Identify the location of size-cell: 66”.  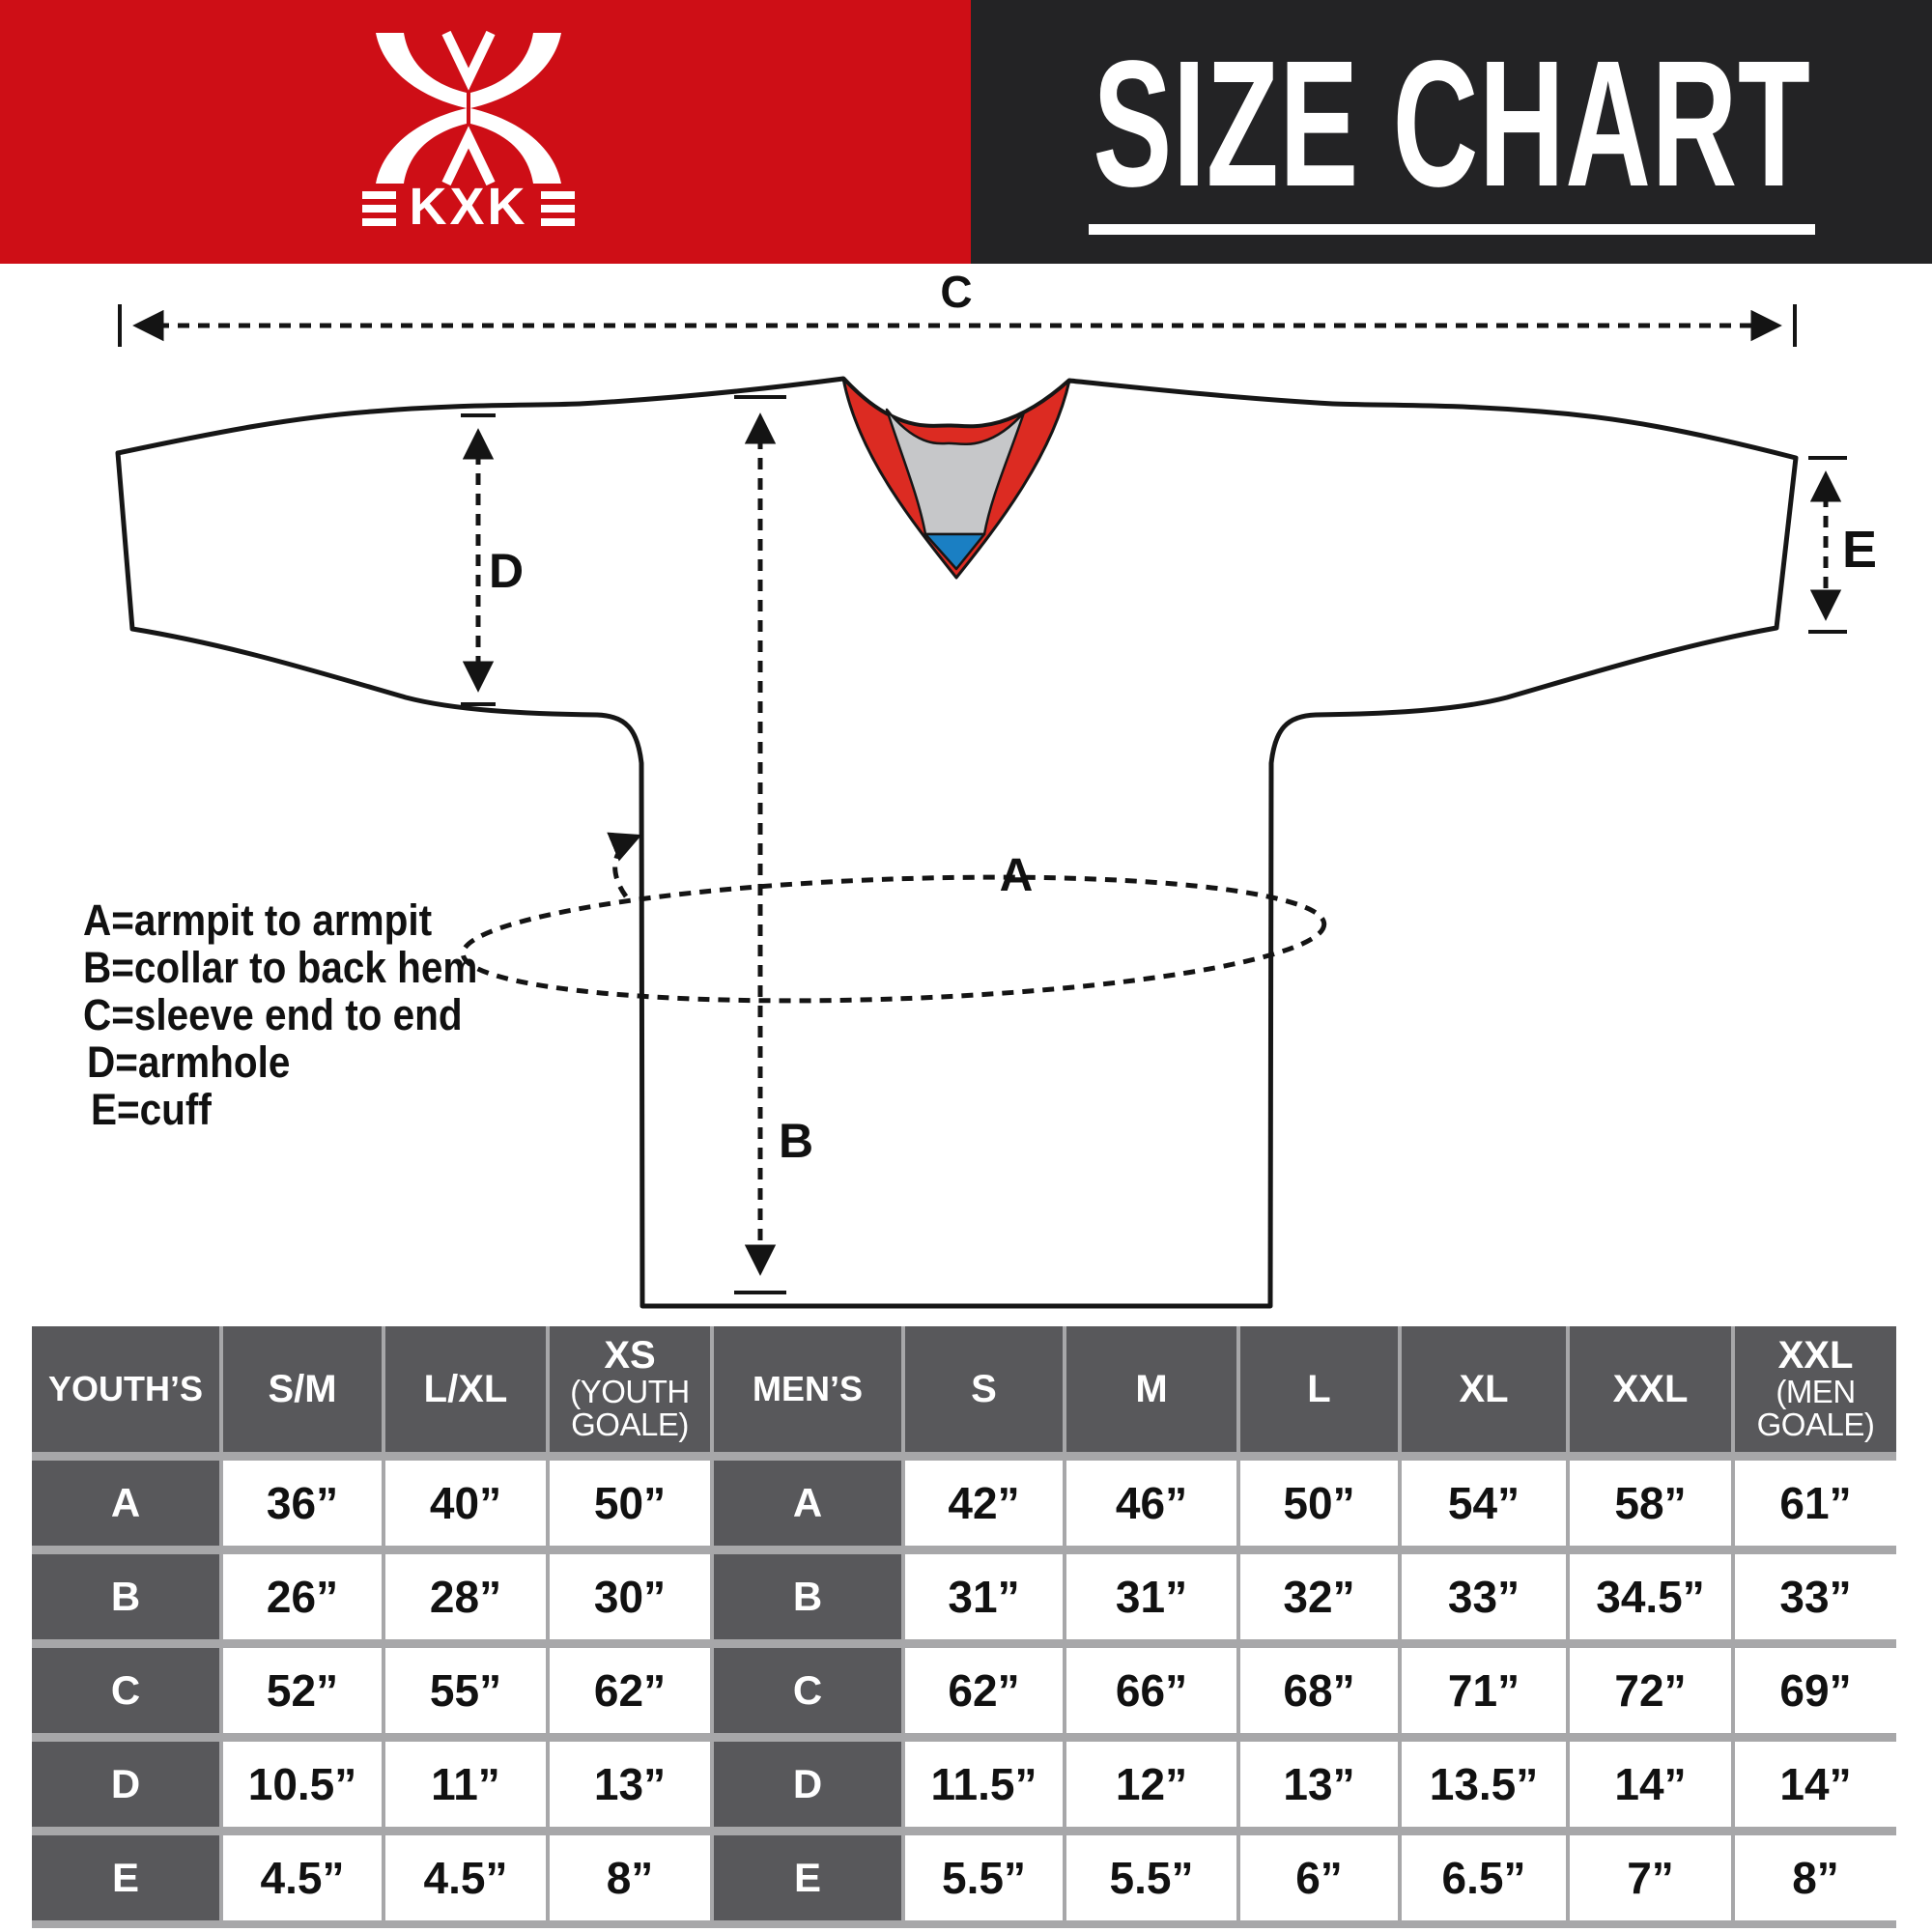
(1151, 1690).